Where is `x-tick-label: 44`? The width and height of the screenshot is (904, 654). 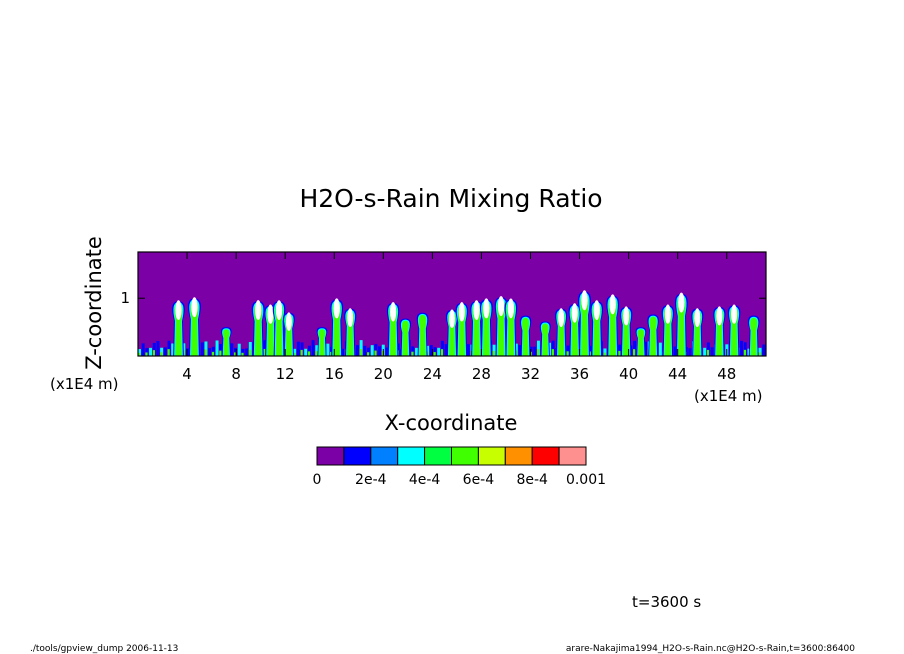
x-tick-label: 44 is located at coordinates (677, 374).